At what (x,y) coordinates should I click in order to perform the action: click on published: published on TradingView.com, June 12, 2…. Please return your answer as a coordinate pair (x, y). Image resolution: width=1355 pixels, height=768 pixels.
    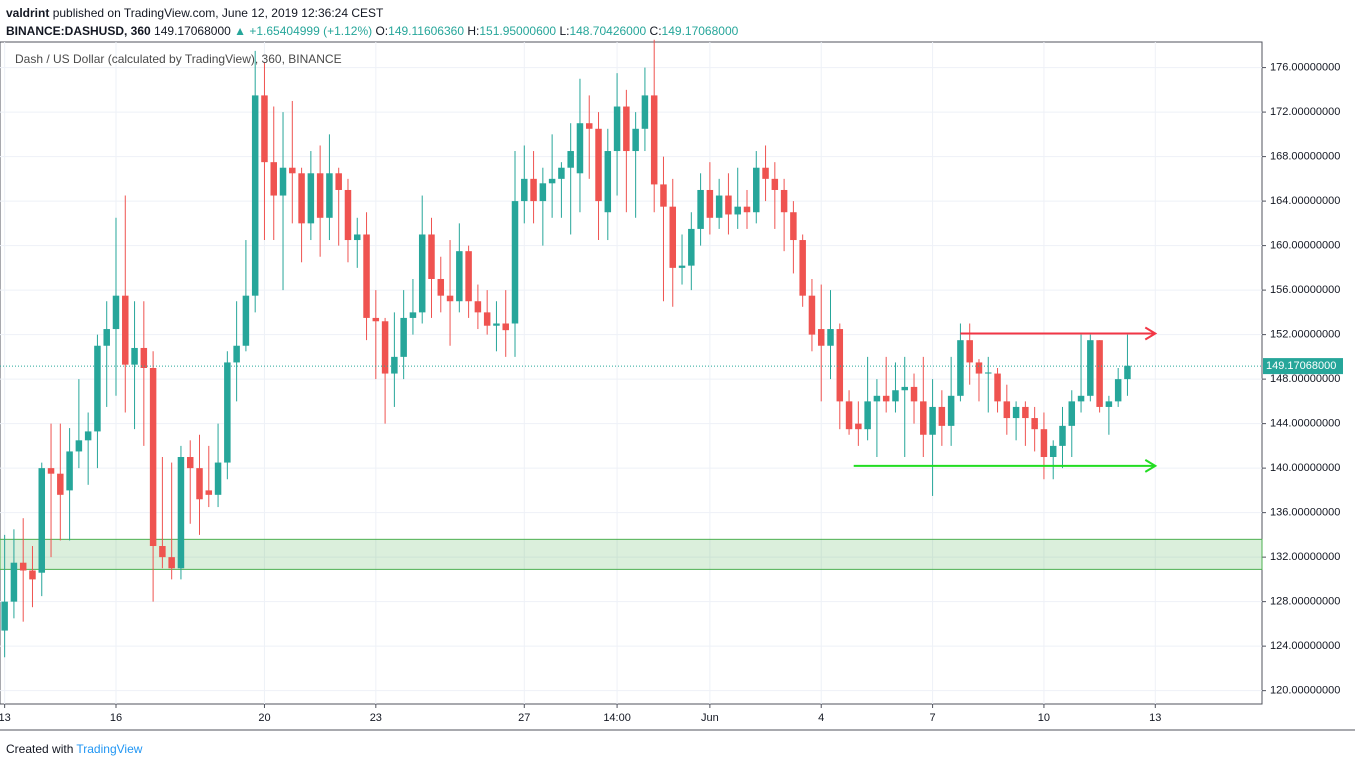
    Looking at the image, I should click on (218, 13).